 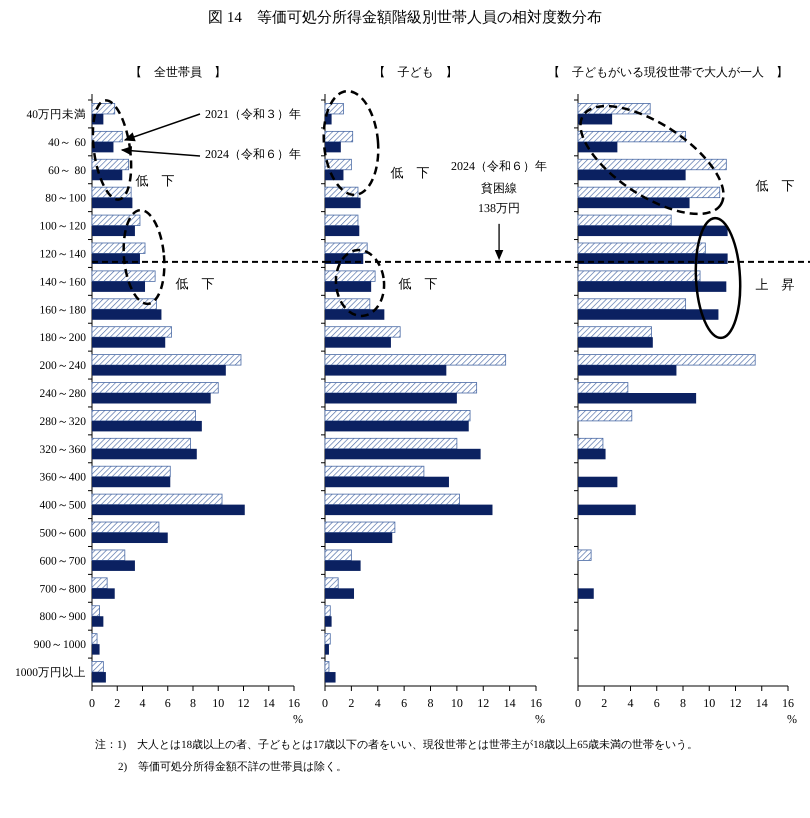 What do you see at coordinates (63, 226) in the screenshot?
I see `y-tick-label: 100～120` at bounding box center [63, 226].